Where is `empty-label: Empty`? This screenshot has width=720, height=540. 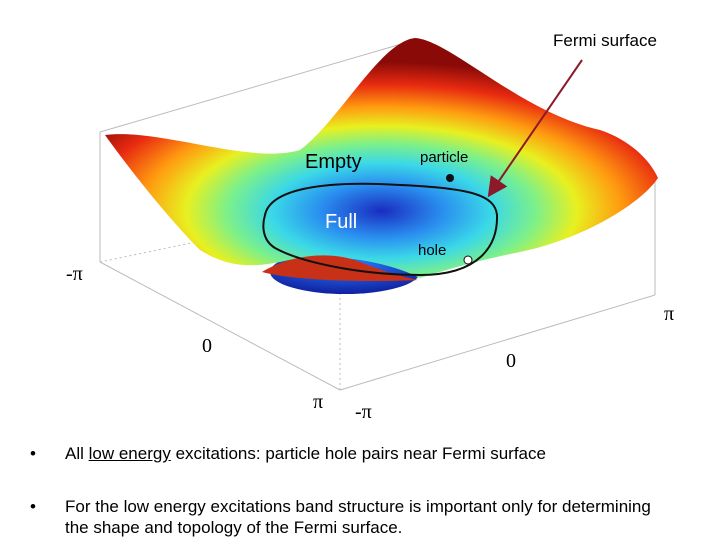 empty-label: Empty is located at coordinates (333, 162).